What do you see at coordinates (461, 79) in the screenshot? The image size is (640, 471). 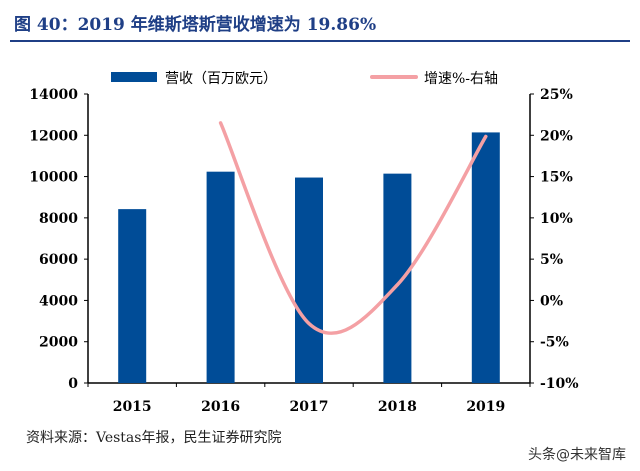 I see `legend-line-label: 增速%-右轴` at bounding box center [461, 79].